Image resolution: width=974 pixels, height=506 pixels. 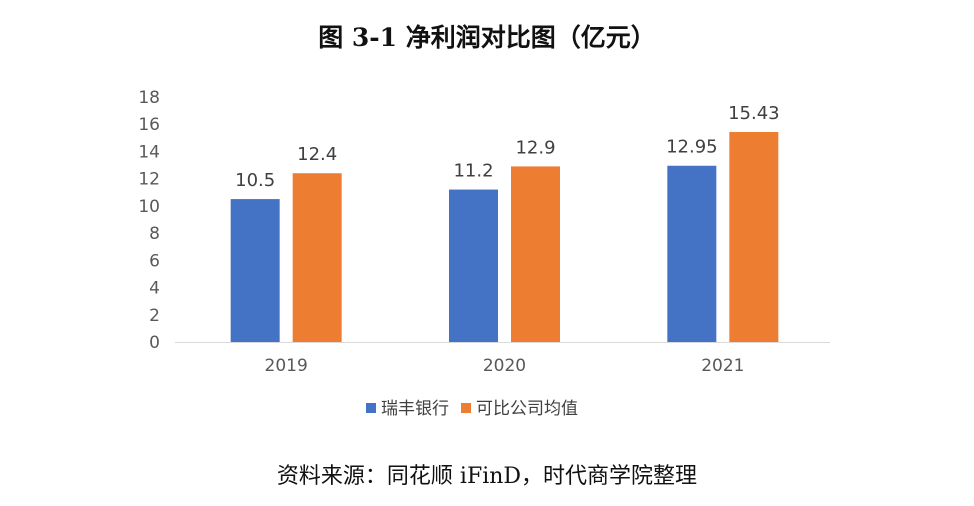 I want to click on data-label: 12.95, so click(x=692, y=147).